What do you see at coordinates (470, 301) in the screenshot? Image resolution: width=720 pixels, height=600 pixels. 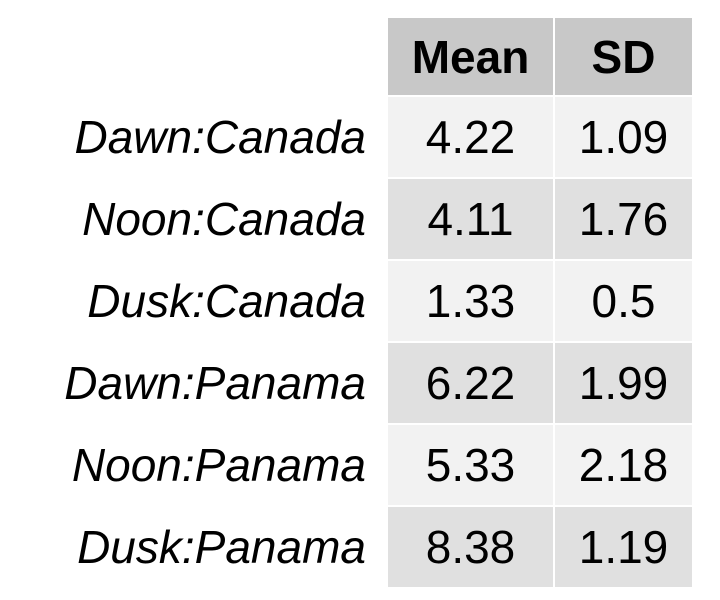 I see `cell-mean: 1.33` at bounding box center [470, 301].